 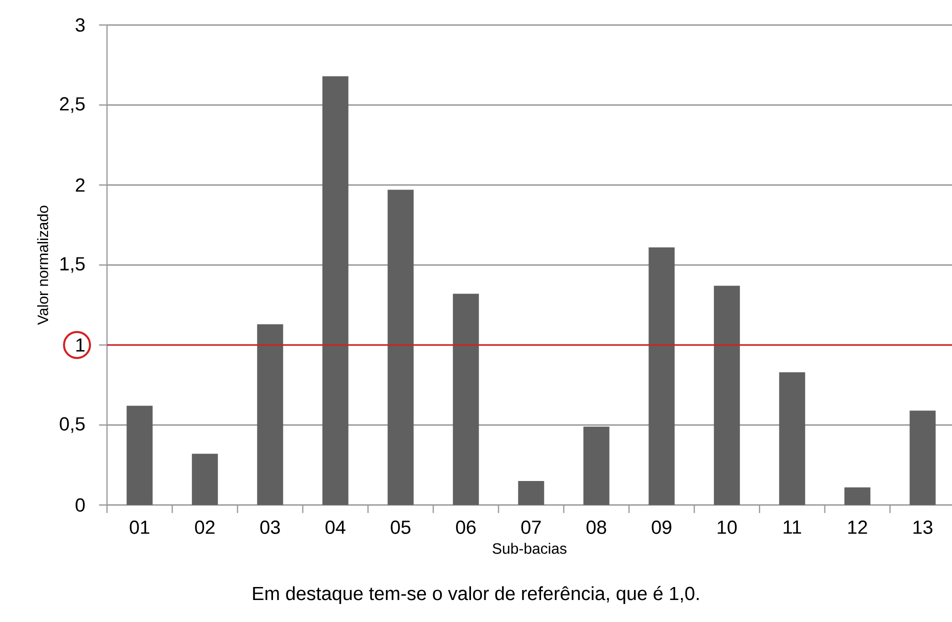 What do you see at coordinates (336, 527) in the screenshot?
I see `x-tick-label: 04` at bounding box center [336, 527].